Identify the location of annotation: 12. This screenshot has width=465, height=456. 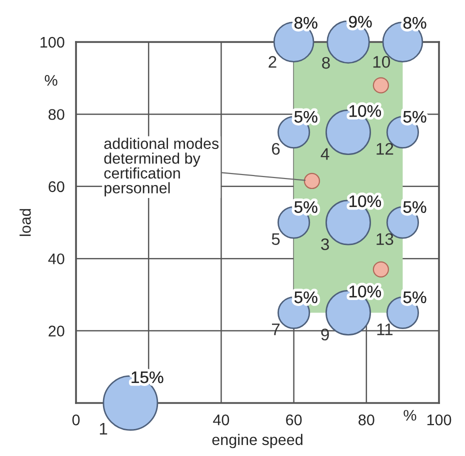
(385, 148).